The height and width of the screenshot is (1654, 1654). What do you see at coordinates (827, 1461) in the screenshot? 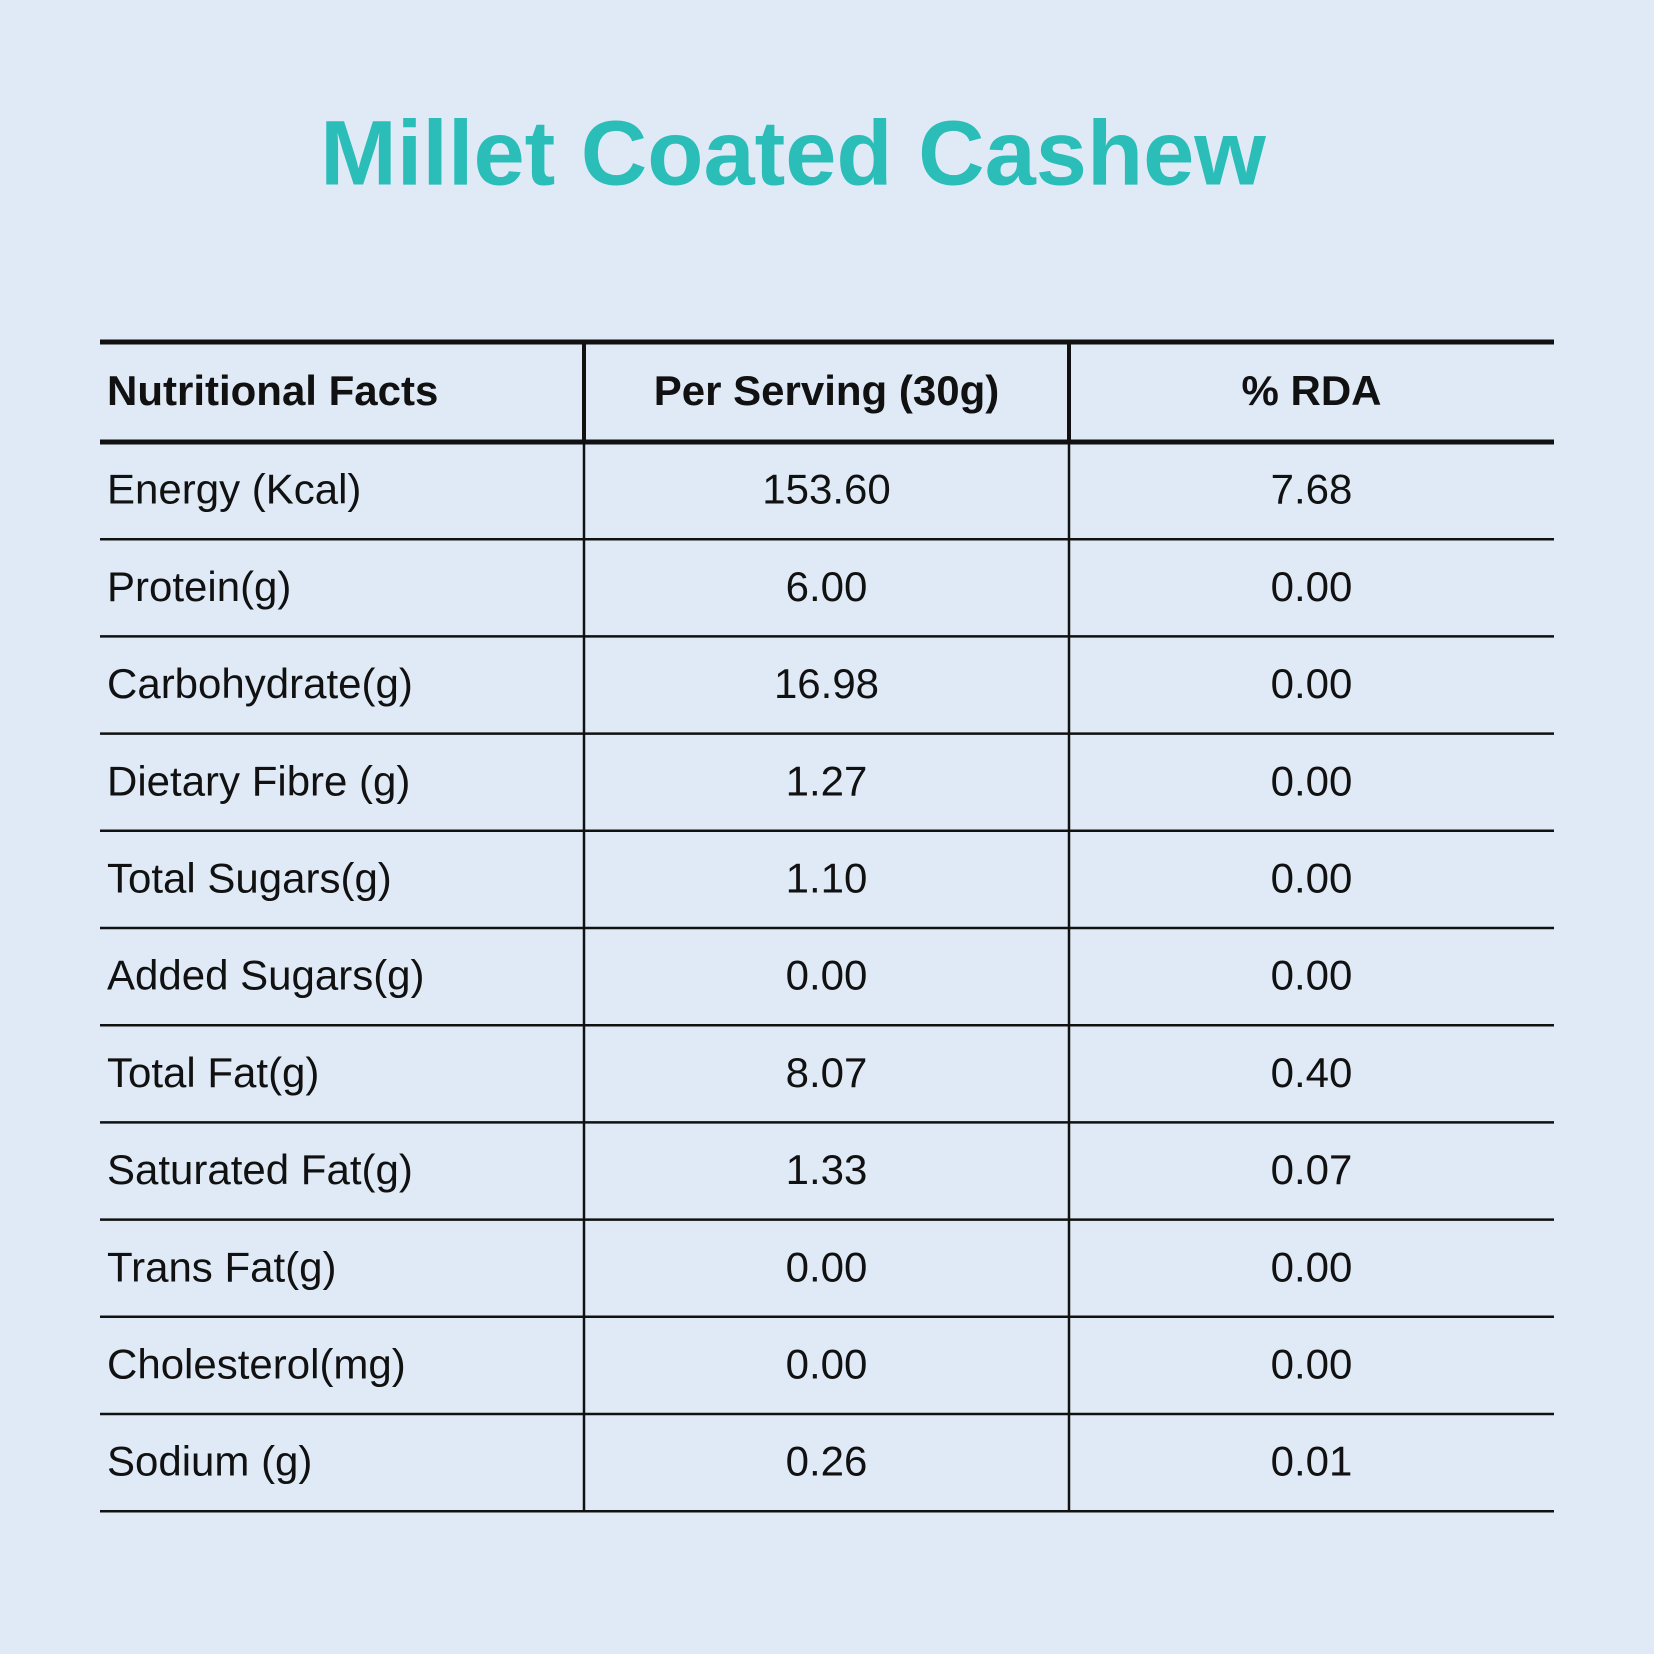
I see `nutrient-value: 0.26` at bounding box center [827, 1461].